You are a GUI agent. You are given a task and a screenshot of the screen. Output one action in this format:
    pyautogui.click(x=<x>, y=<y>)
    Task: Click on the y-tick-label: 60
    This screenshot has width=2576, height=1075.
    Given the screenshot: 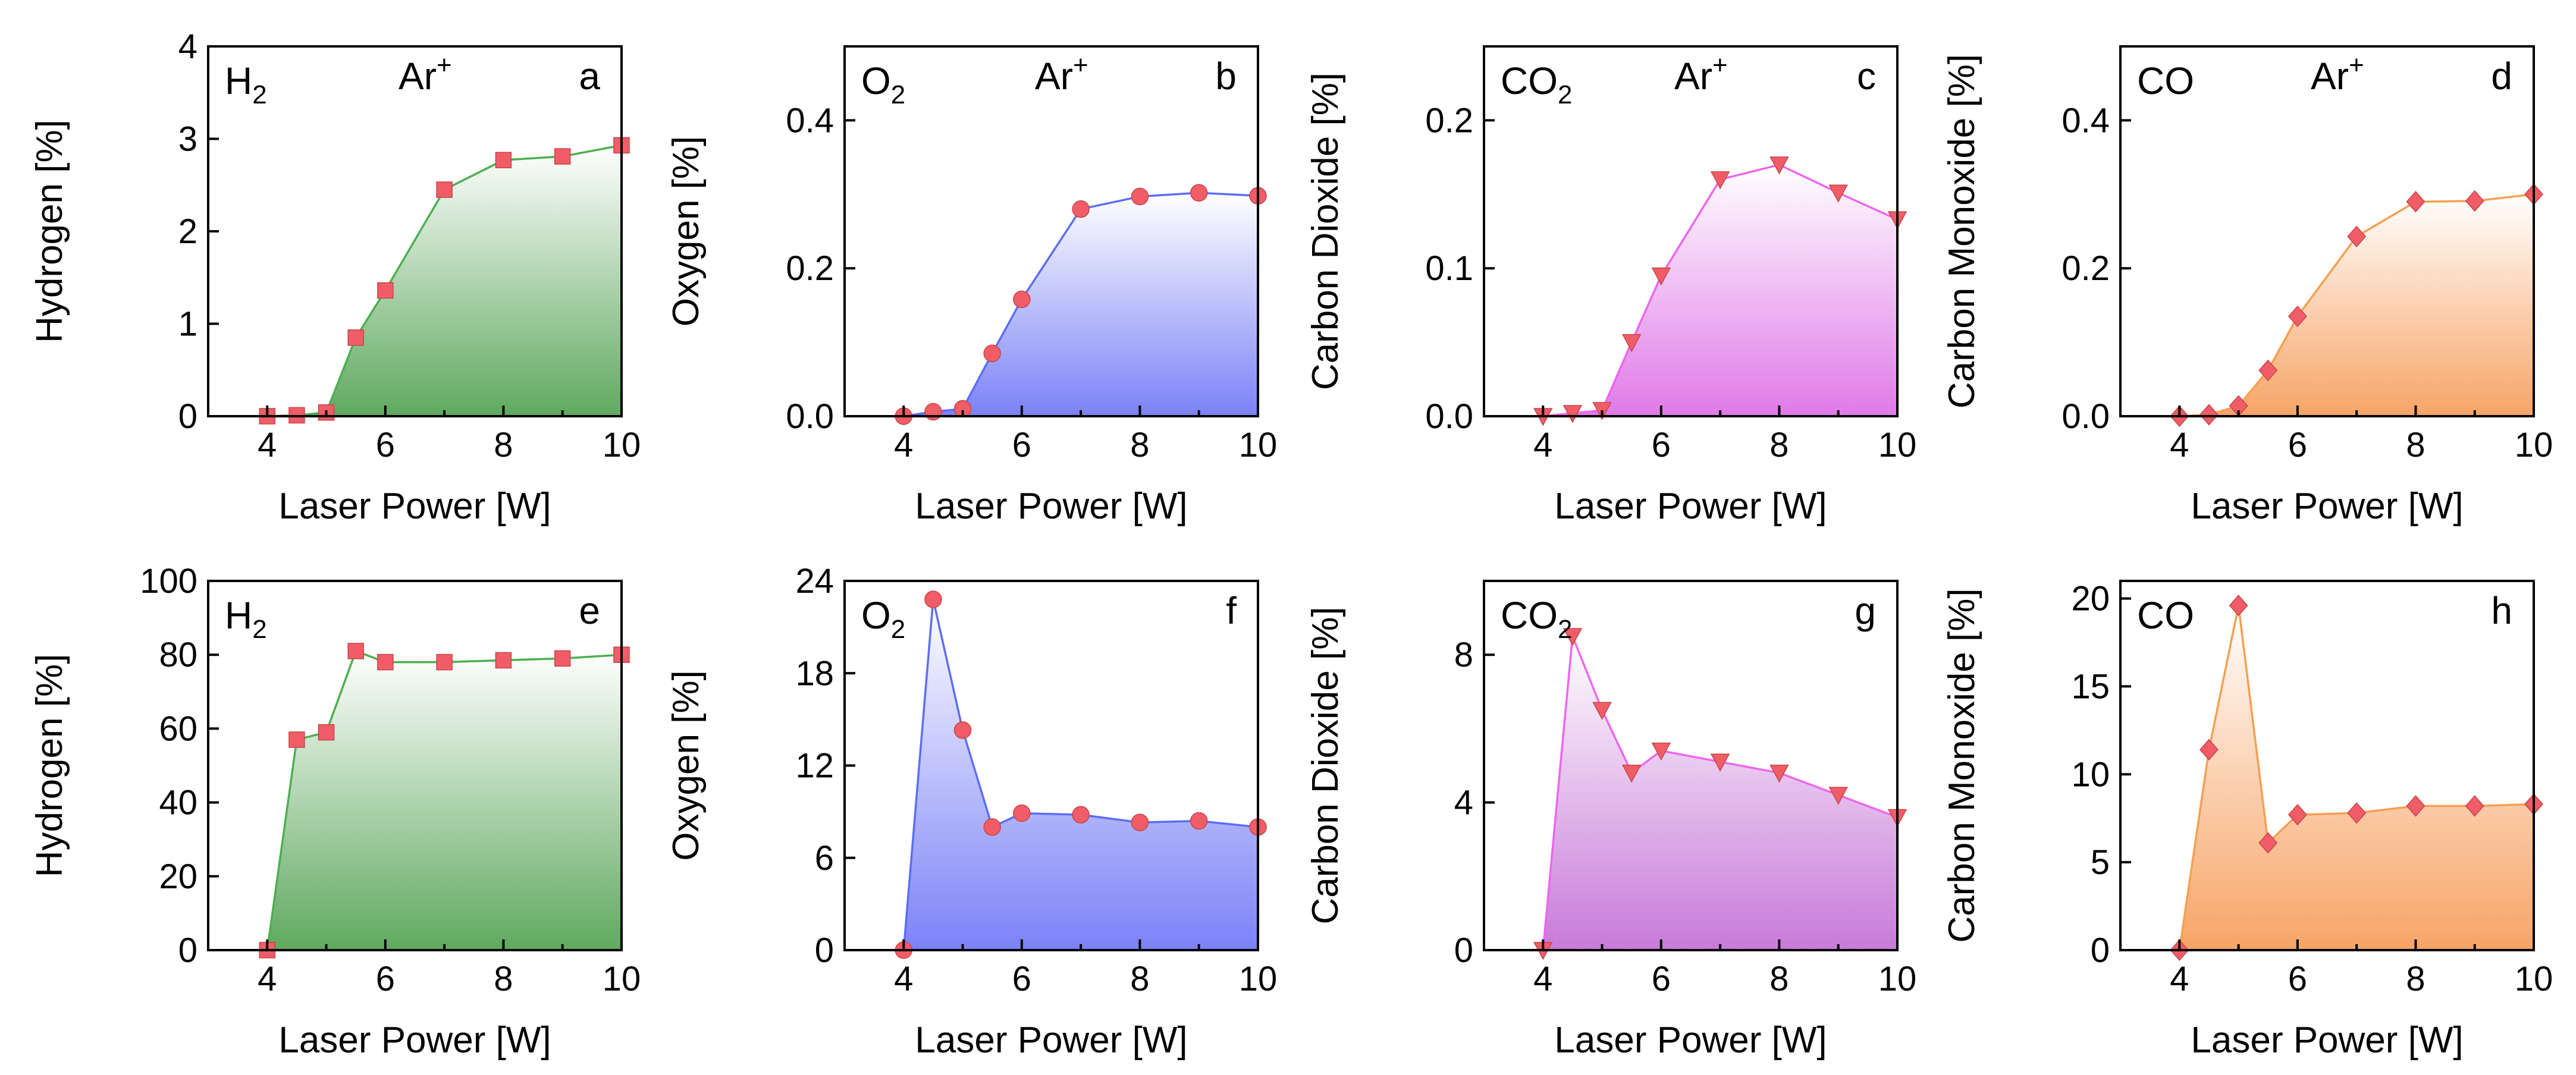 What is the action you would take?
    pyautogui.click(x=178, y=728)
    